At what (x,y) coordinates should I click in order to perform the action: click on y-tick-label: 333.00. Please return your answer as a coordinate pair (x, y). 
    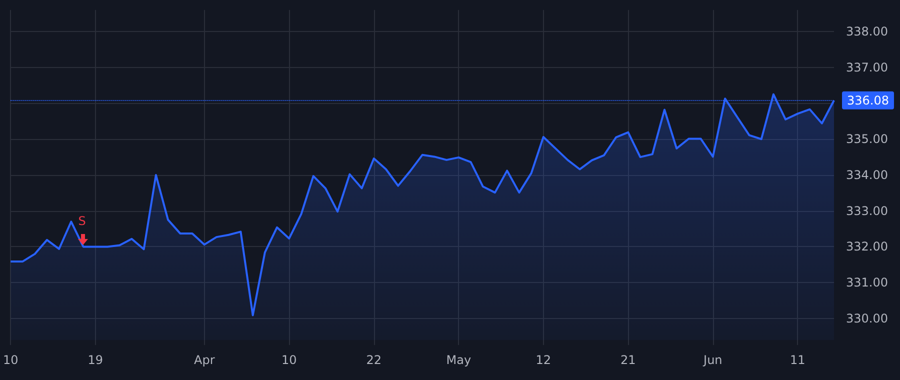
    Looking at the image, I should click on (867, 211).